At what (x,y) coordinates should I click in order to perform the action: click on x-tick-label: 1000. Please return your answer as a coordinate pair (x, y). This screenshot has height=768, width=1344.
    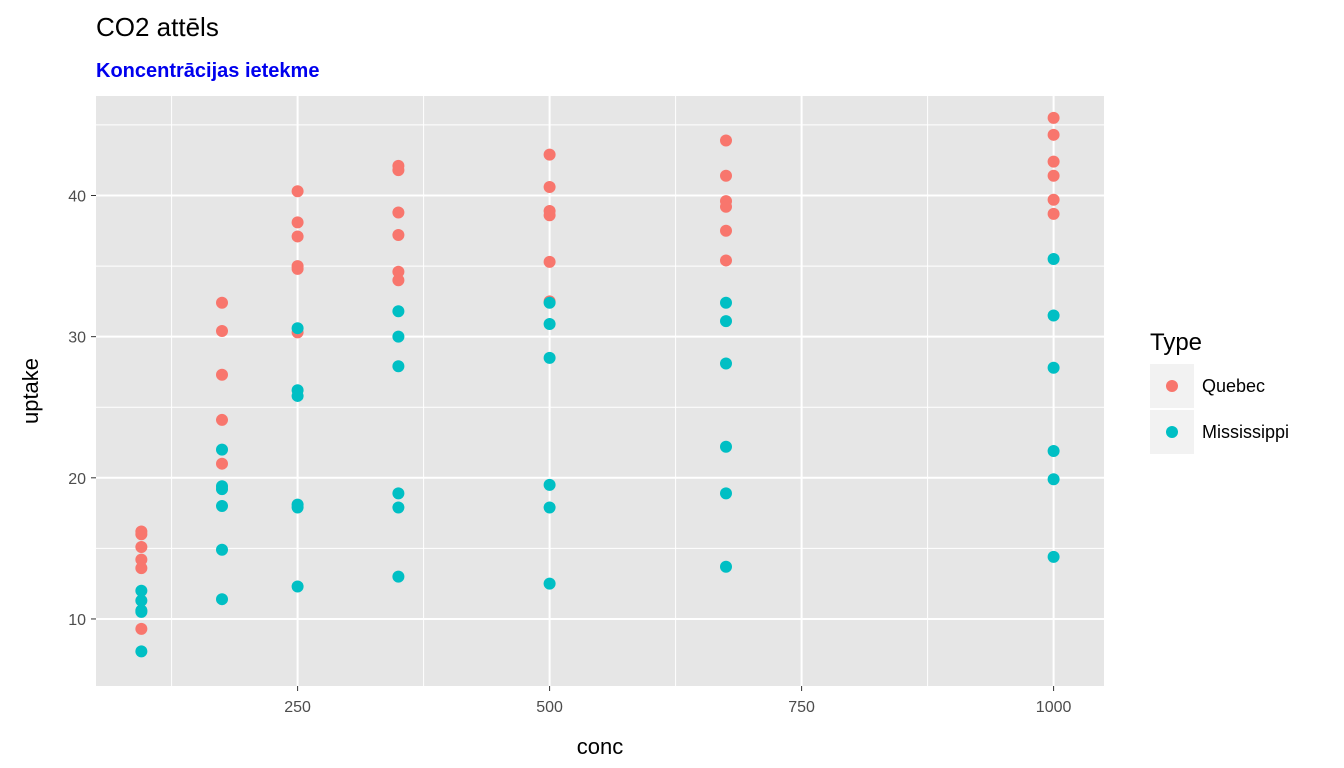
    Looking at the image, I should click on (1054, 707).